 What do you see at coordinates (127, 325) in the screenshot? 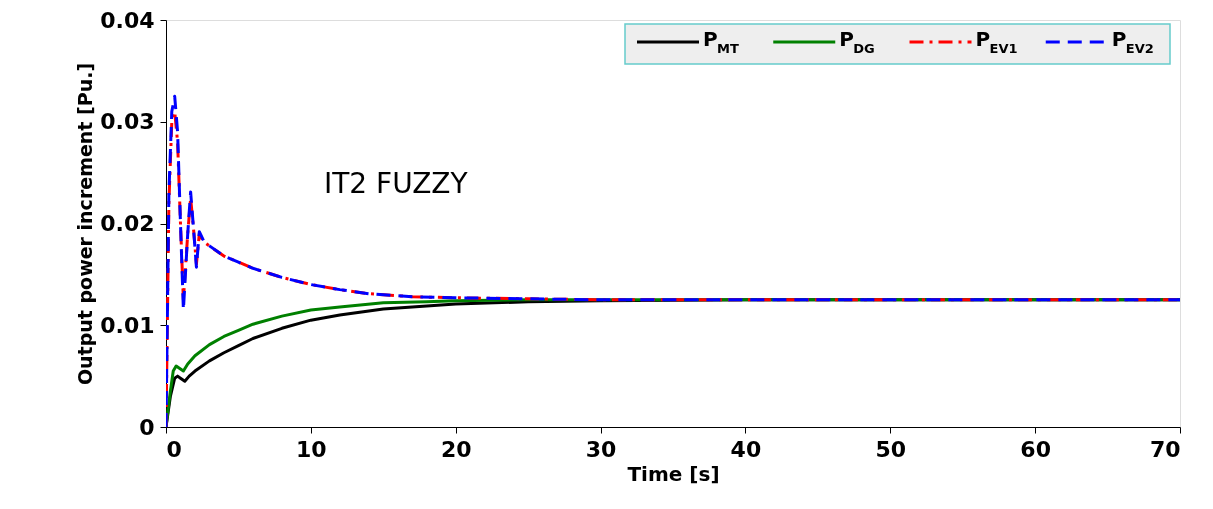
I see `y-tick-label: 0.01` at bounding box center [127, 325].